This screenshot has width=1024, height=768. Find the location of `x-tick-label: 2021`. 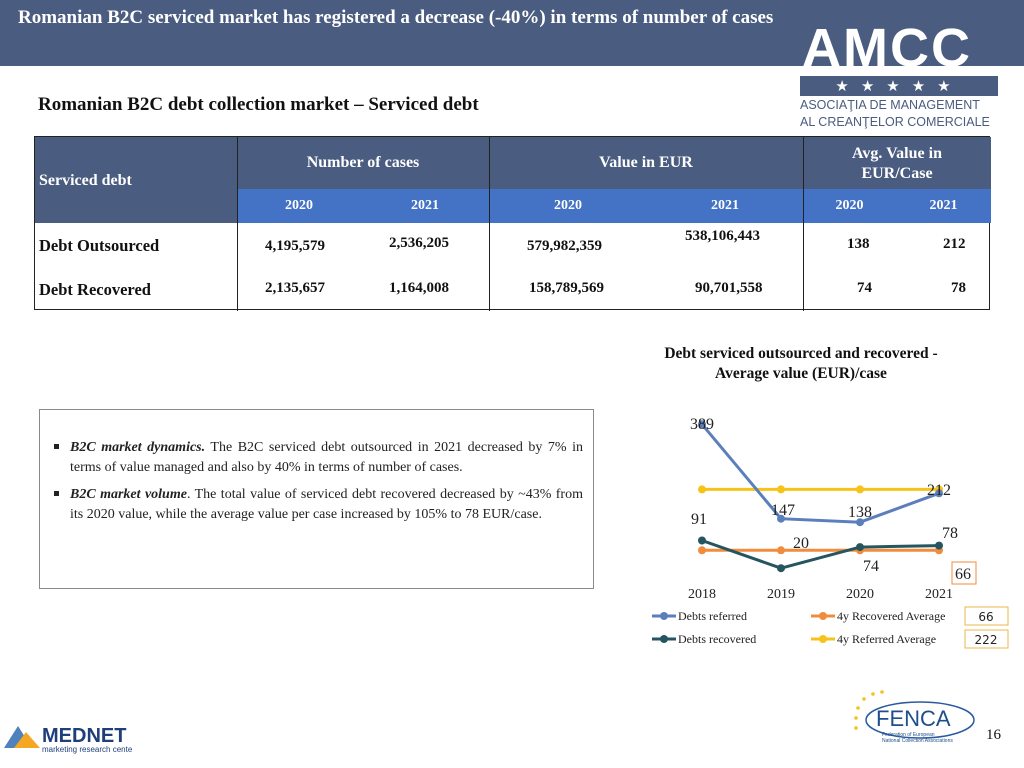

x-tick-label: 2021 is located at coordinates (939, 594).